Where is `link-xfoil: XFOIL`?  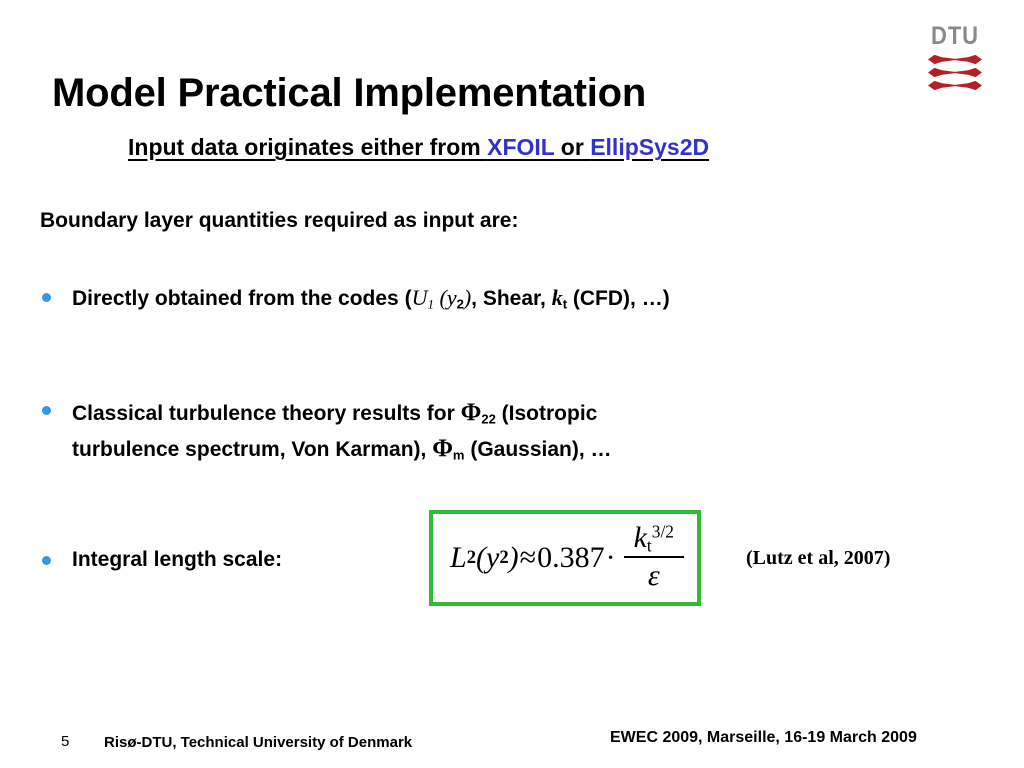
link-xfoil: XFOIL is located at coordinates (521, 147).